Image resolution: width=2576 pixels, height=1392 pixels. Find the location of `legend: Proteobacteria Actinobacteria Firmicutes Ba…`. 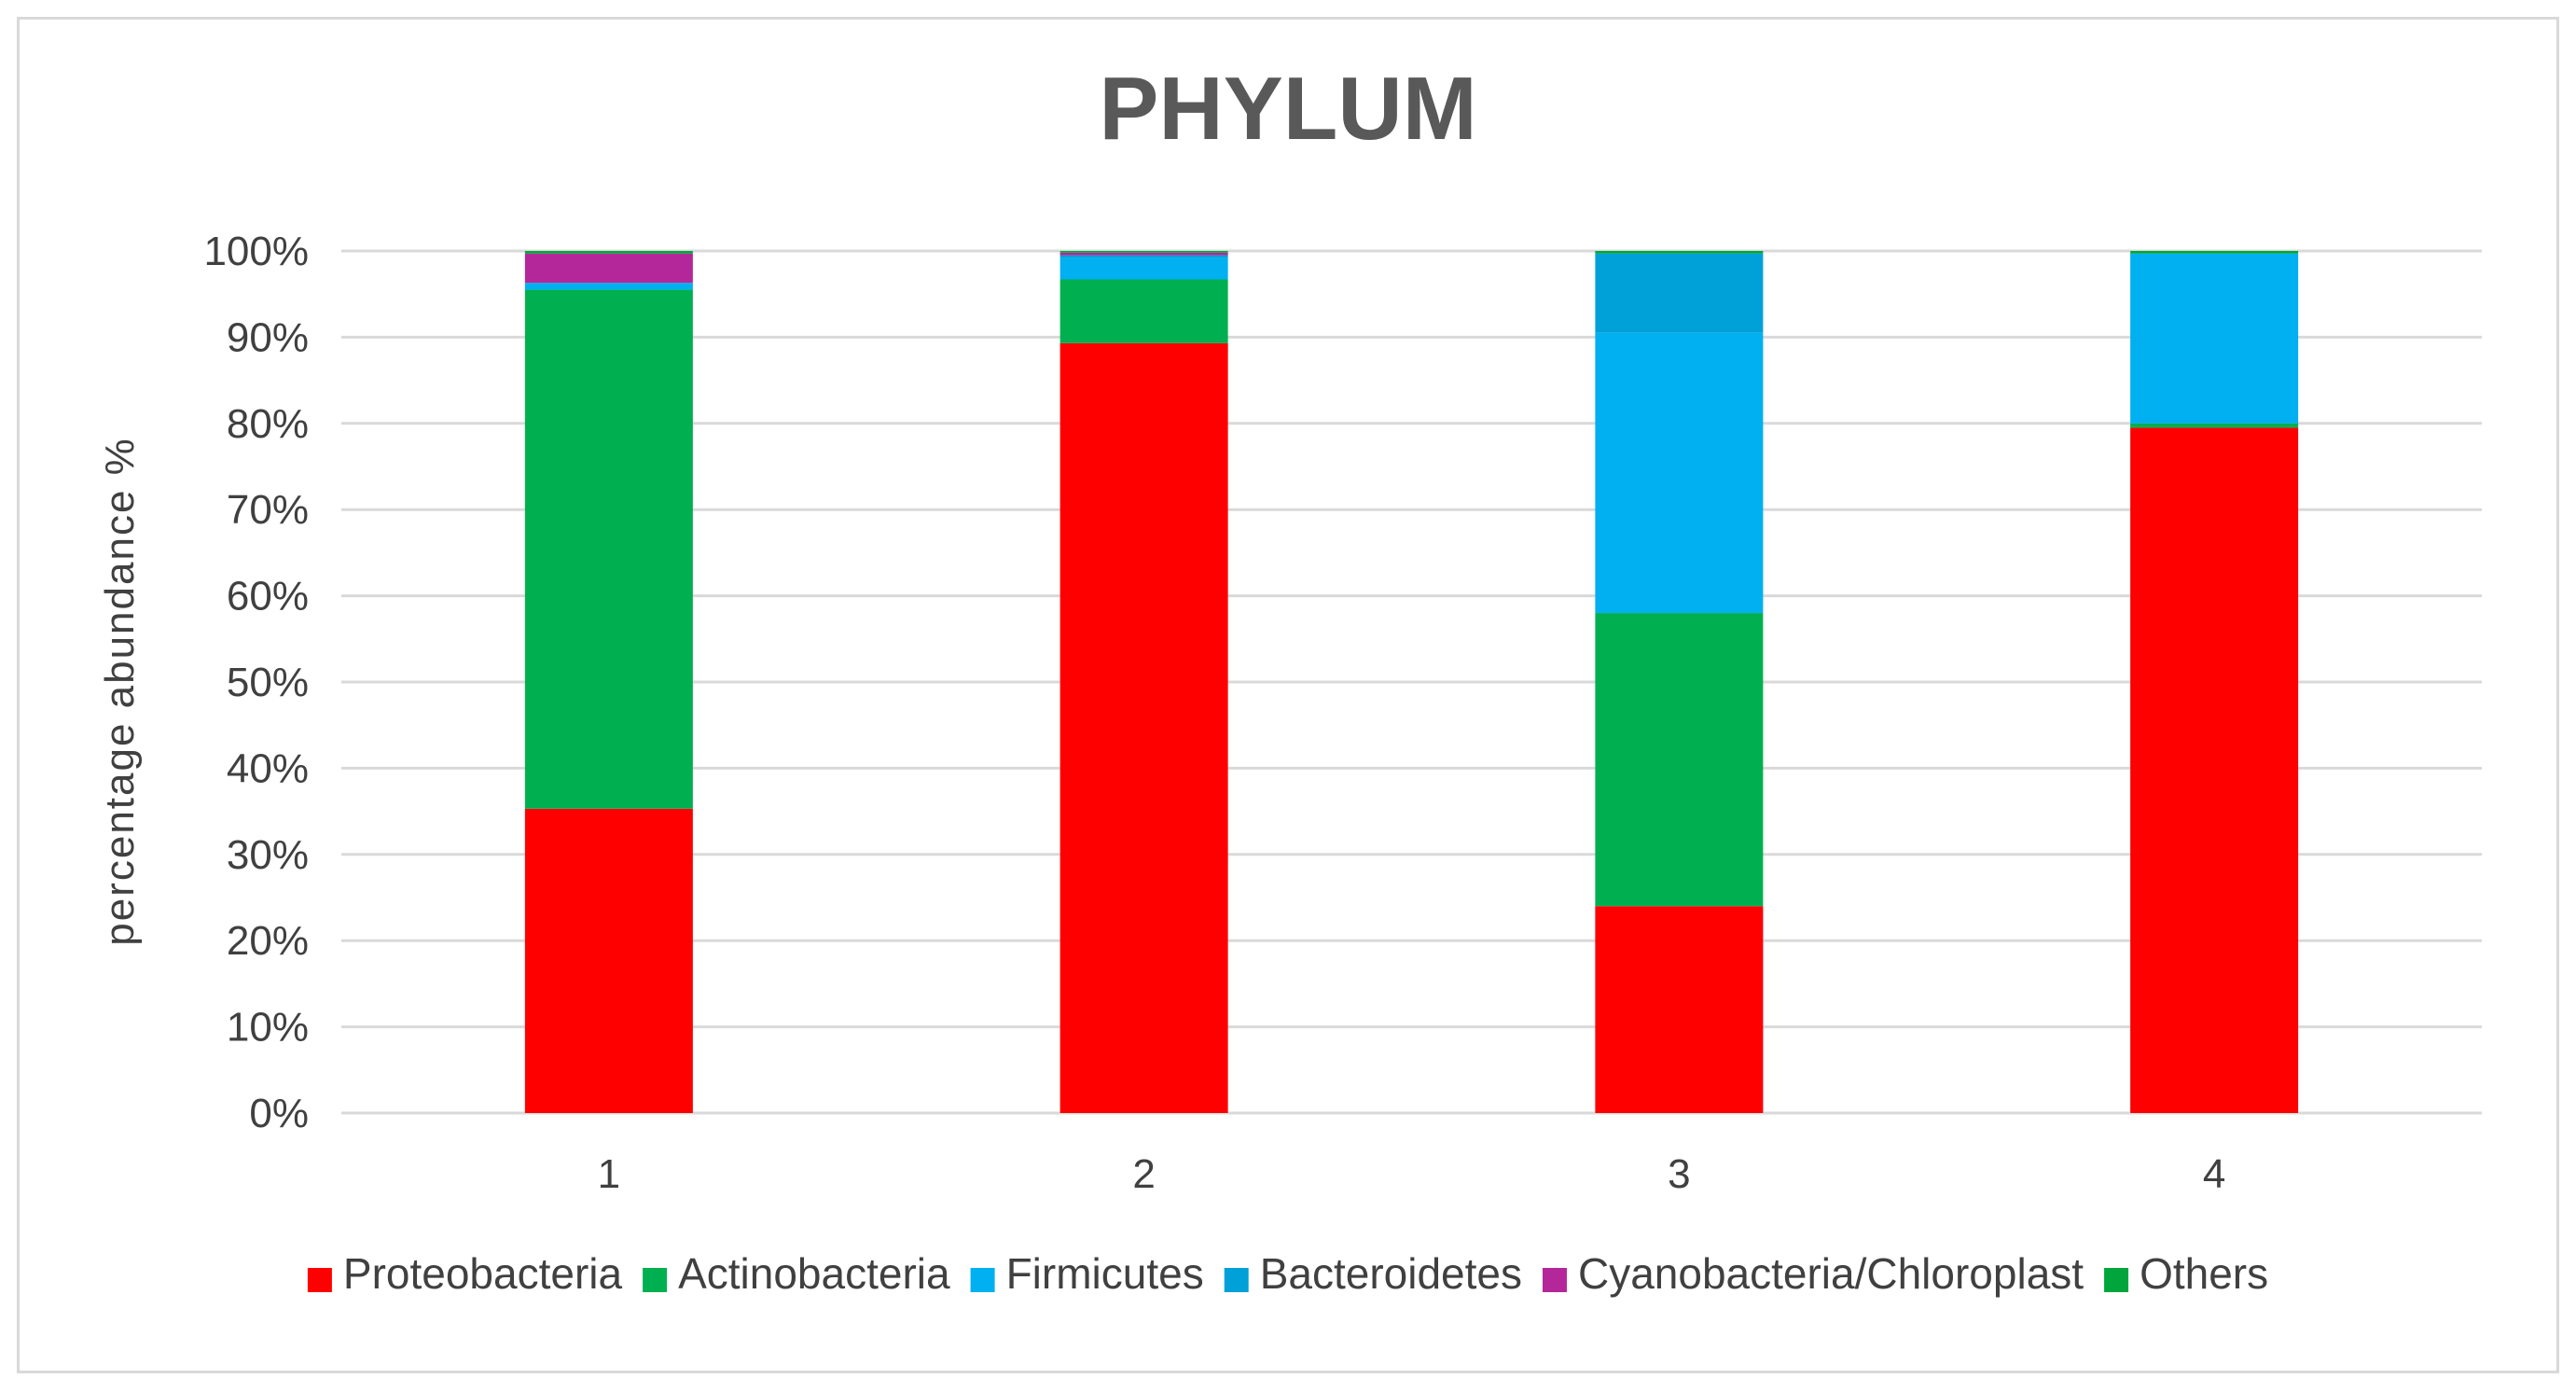

legend: Proteobacteria Actinobacteria Firmicutes Ba… is located at coordinates (1287, 1273).